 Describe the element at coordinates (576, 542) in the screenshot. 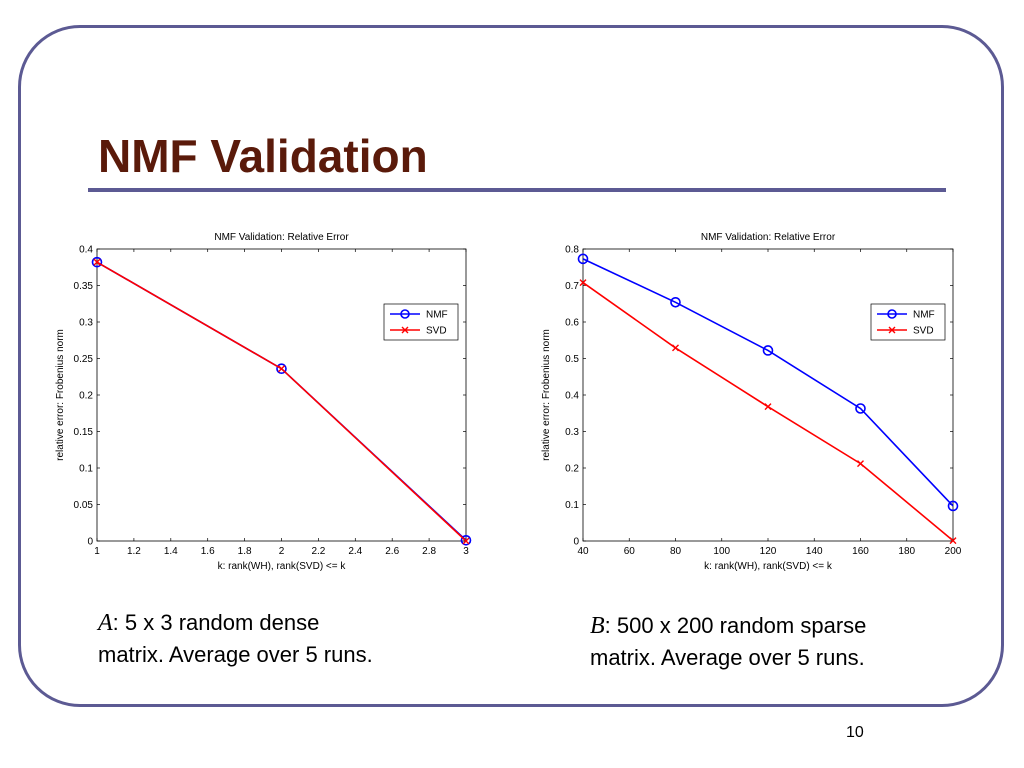

I see `chart-b-ytick-label-0: 0` at that location.